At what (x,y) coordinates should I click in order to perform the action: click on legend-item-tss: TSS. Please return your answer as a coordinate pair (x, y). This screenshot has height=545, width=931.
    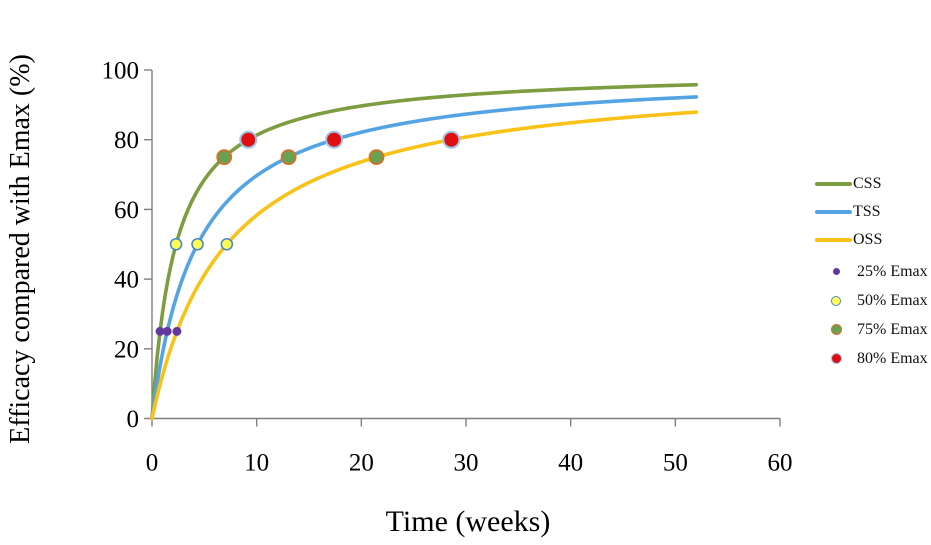
    Looking at the image, I should click on (871, 212).